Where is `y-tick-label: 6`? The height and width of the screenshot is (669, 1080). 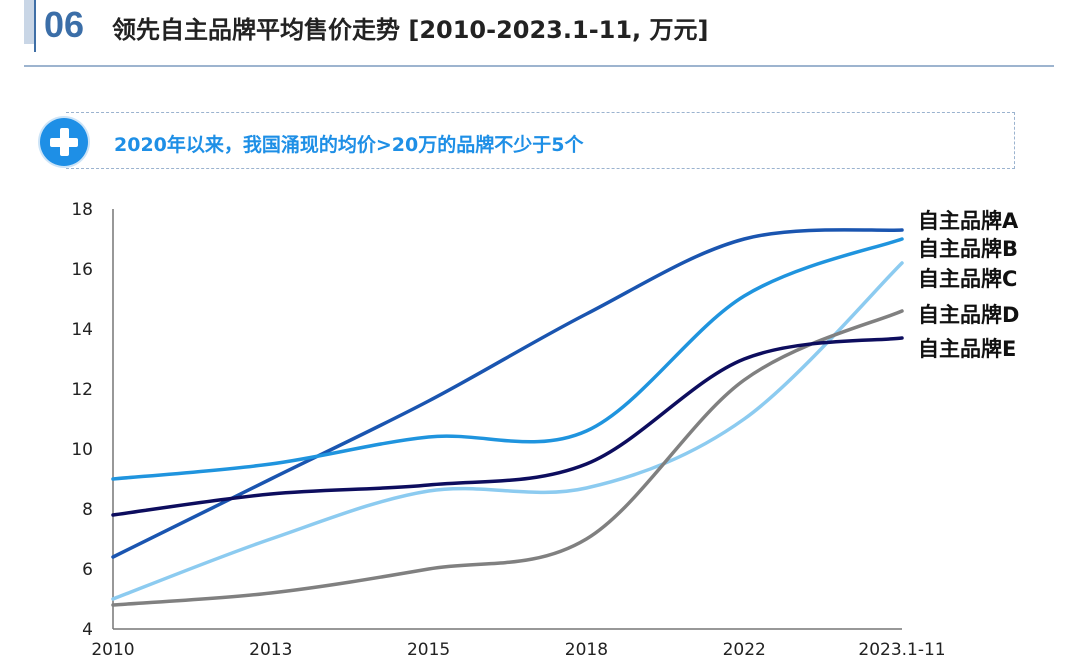
y-tick-label: 6 is located at coordinates (87, 570).